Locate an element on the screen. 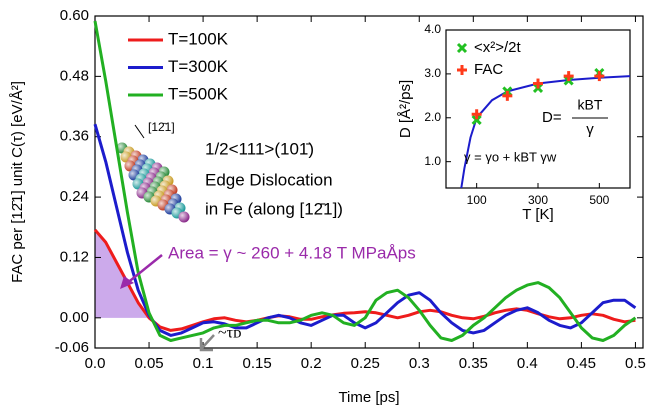  x-tick-label: 0.45 is located at coordinates (581, 363).